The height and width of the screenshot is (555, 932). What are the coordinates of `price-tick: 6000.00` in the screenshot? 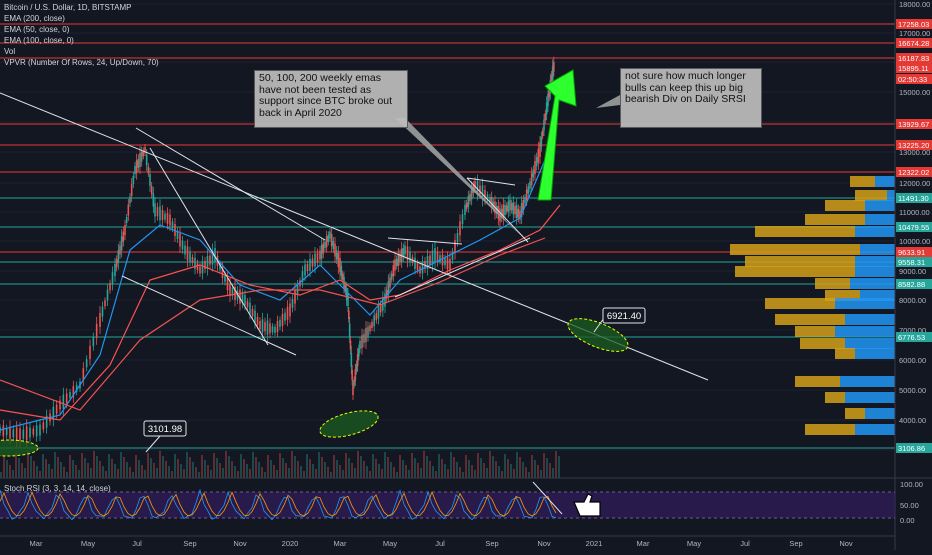 It's located at (912, 360).